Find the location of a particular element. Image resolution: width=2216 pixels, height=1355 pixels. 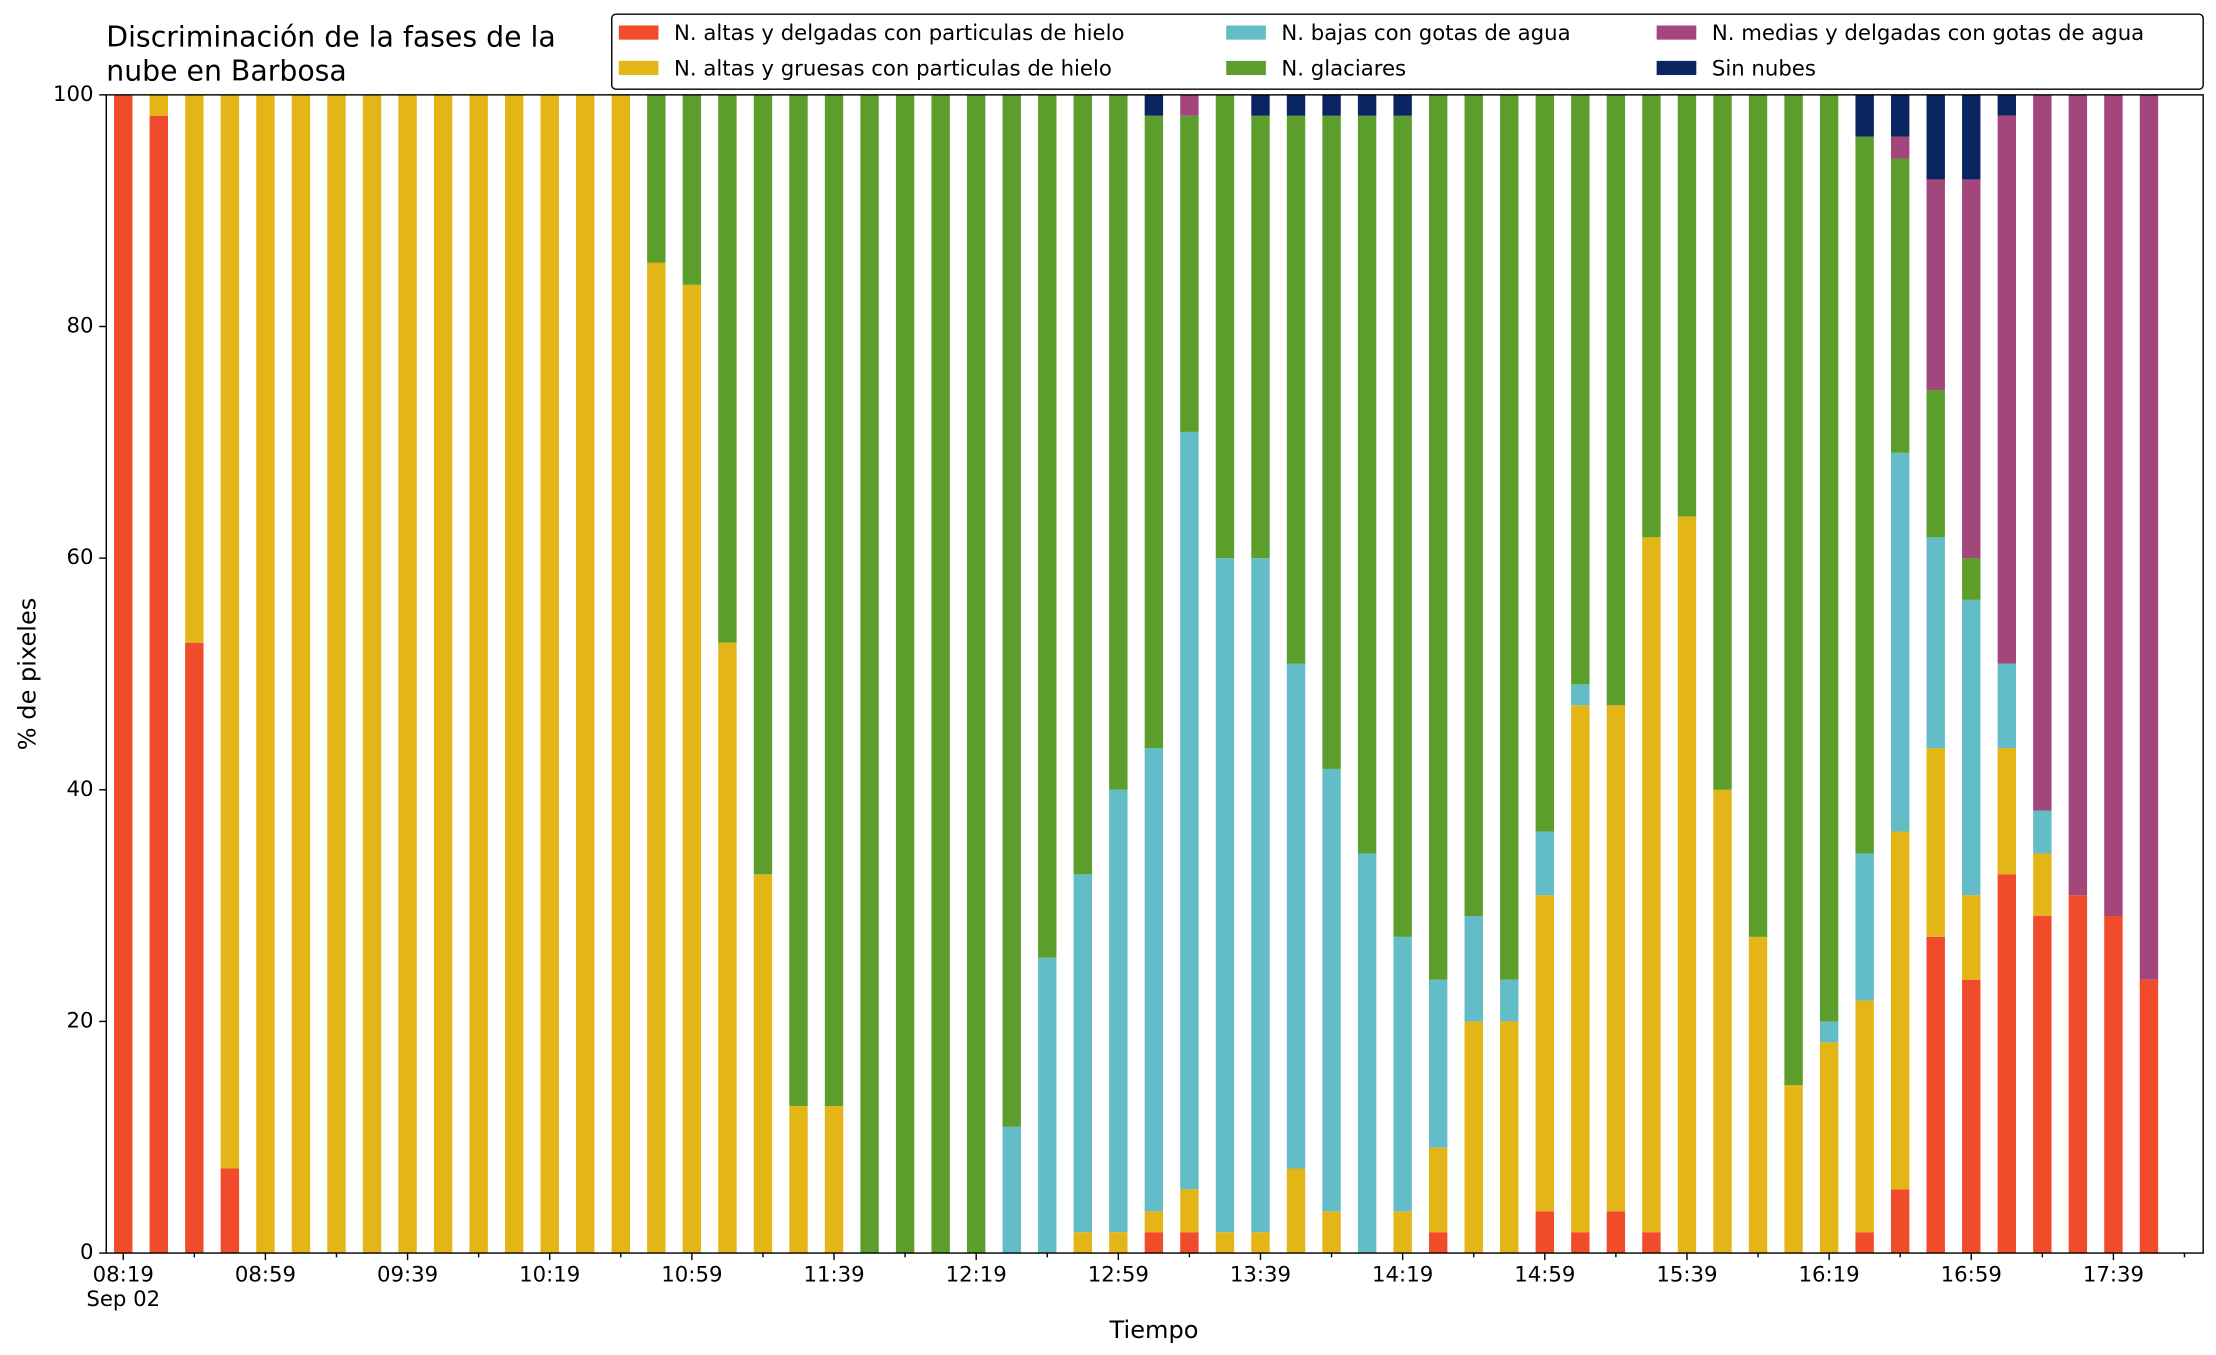

x-tick-label: 13:39 is located at coordinates (1260, 1275).